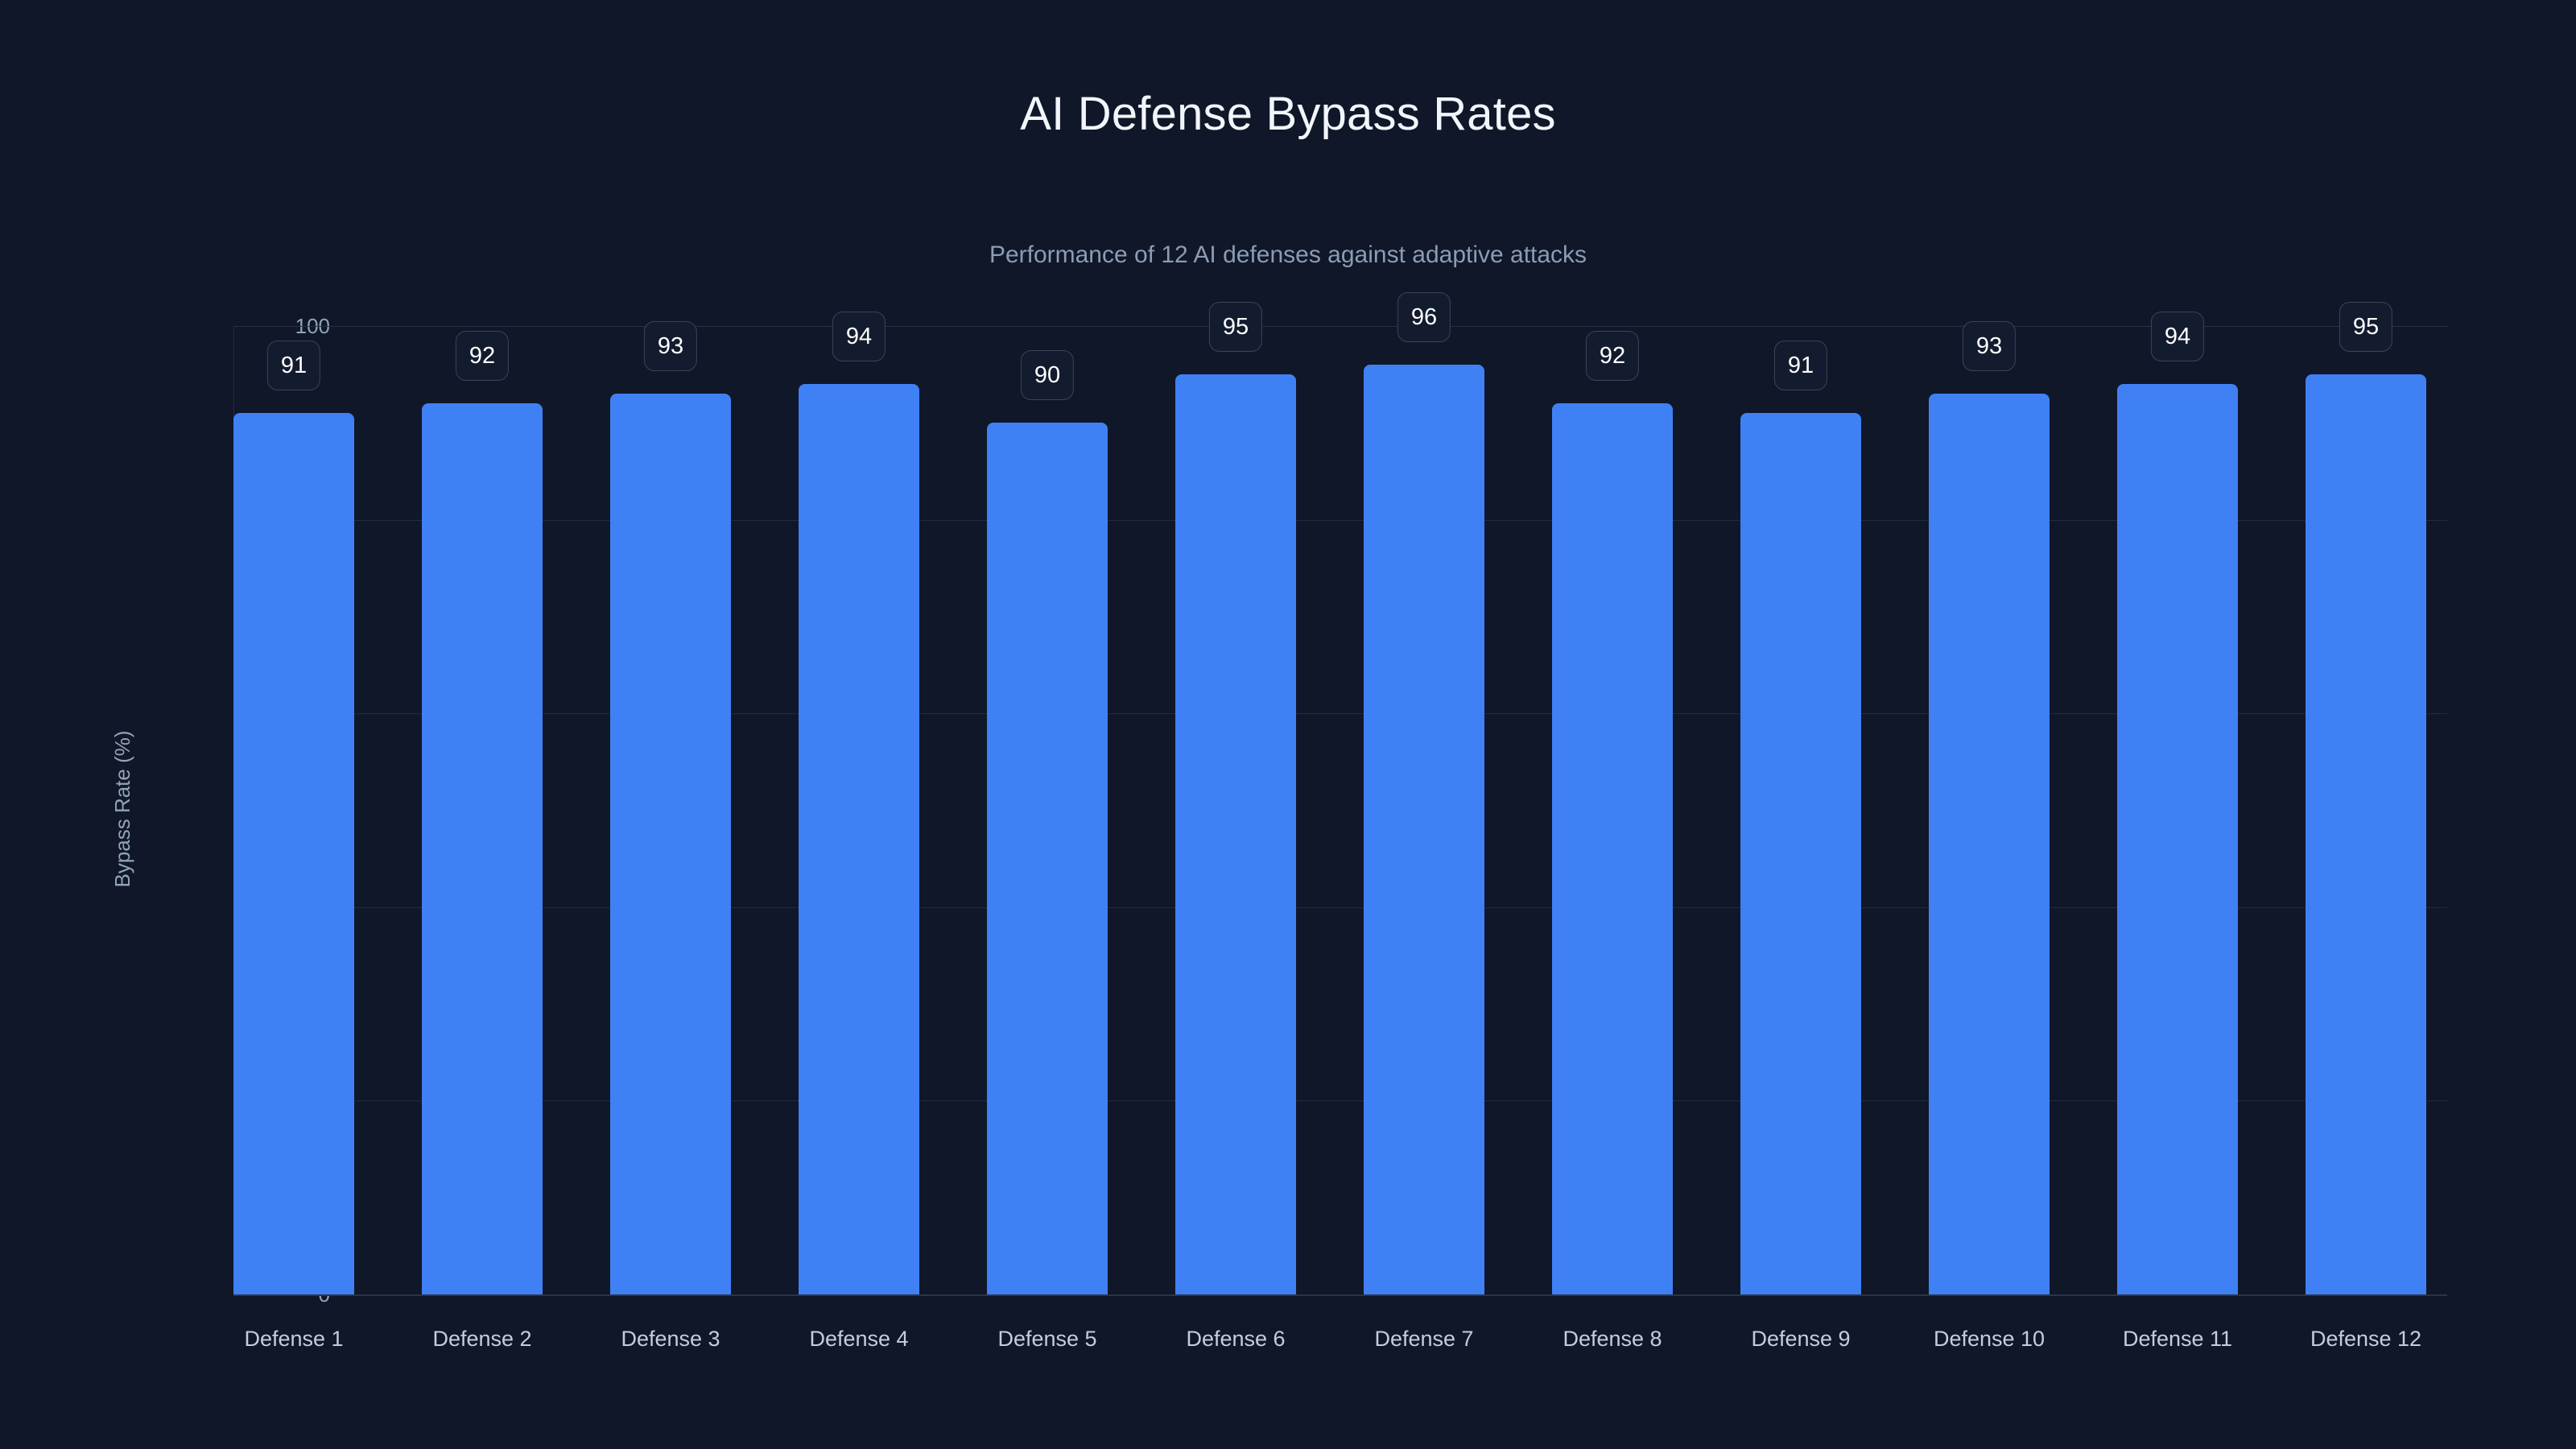  What do you see at coordinates (1288, 114) in the screenshot?
I see `chart-title: AI Defense Bypass Rates` at bounding box center [1288, 114].